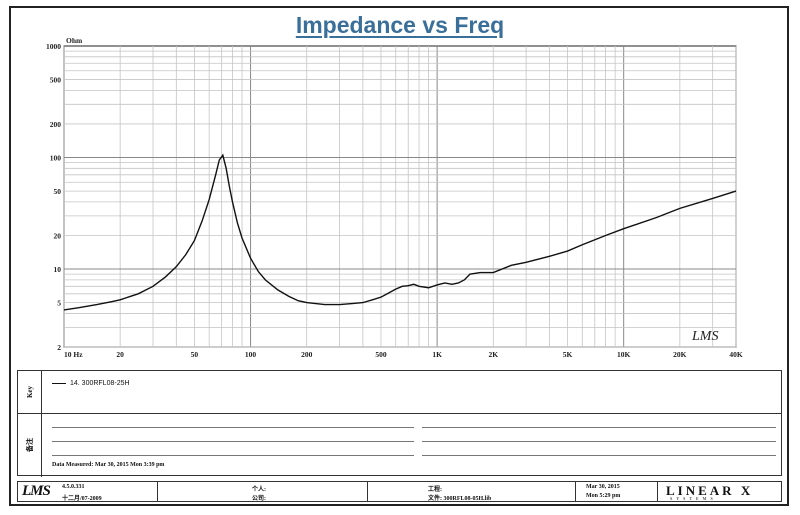 The width and height of the screenshot is (800, 515). Describe the element at coordinates (399, 392) in the screenshot. I see `legend-row: Key 14. 300RFL08-25H` at that location.